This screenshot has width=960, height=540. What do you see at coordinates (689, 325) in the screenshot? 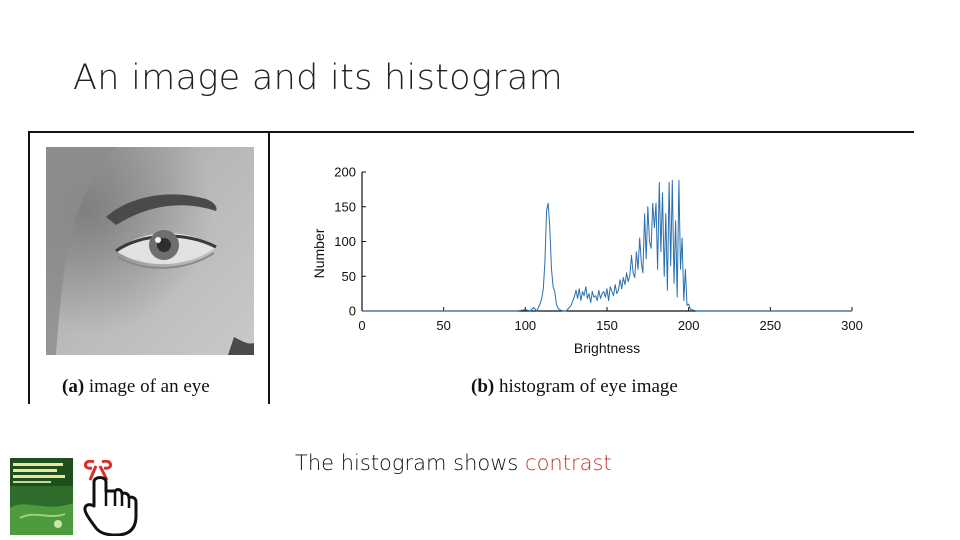
I see `x-tick-label: 200` at bounding box center [689, 325].